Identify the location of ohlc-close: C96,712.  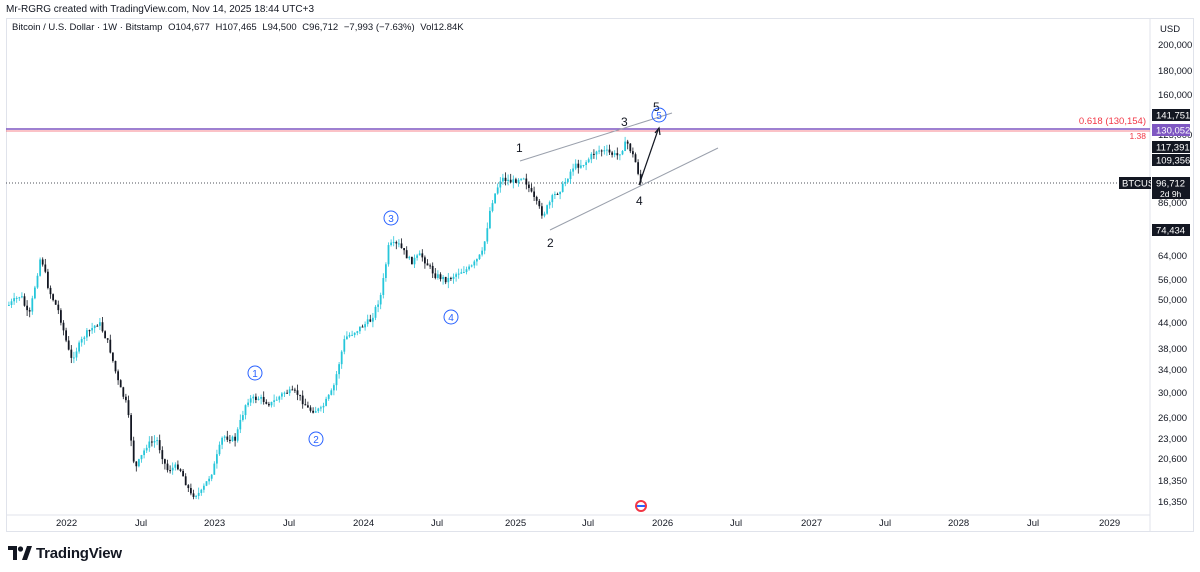
(320, 27).